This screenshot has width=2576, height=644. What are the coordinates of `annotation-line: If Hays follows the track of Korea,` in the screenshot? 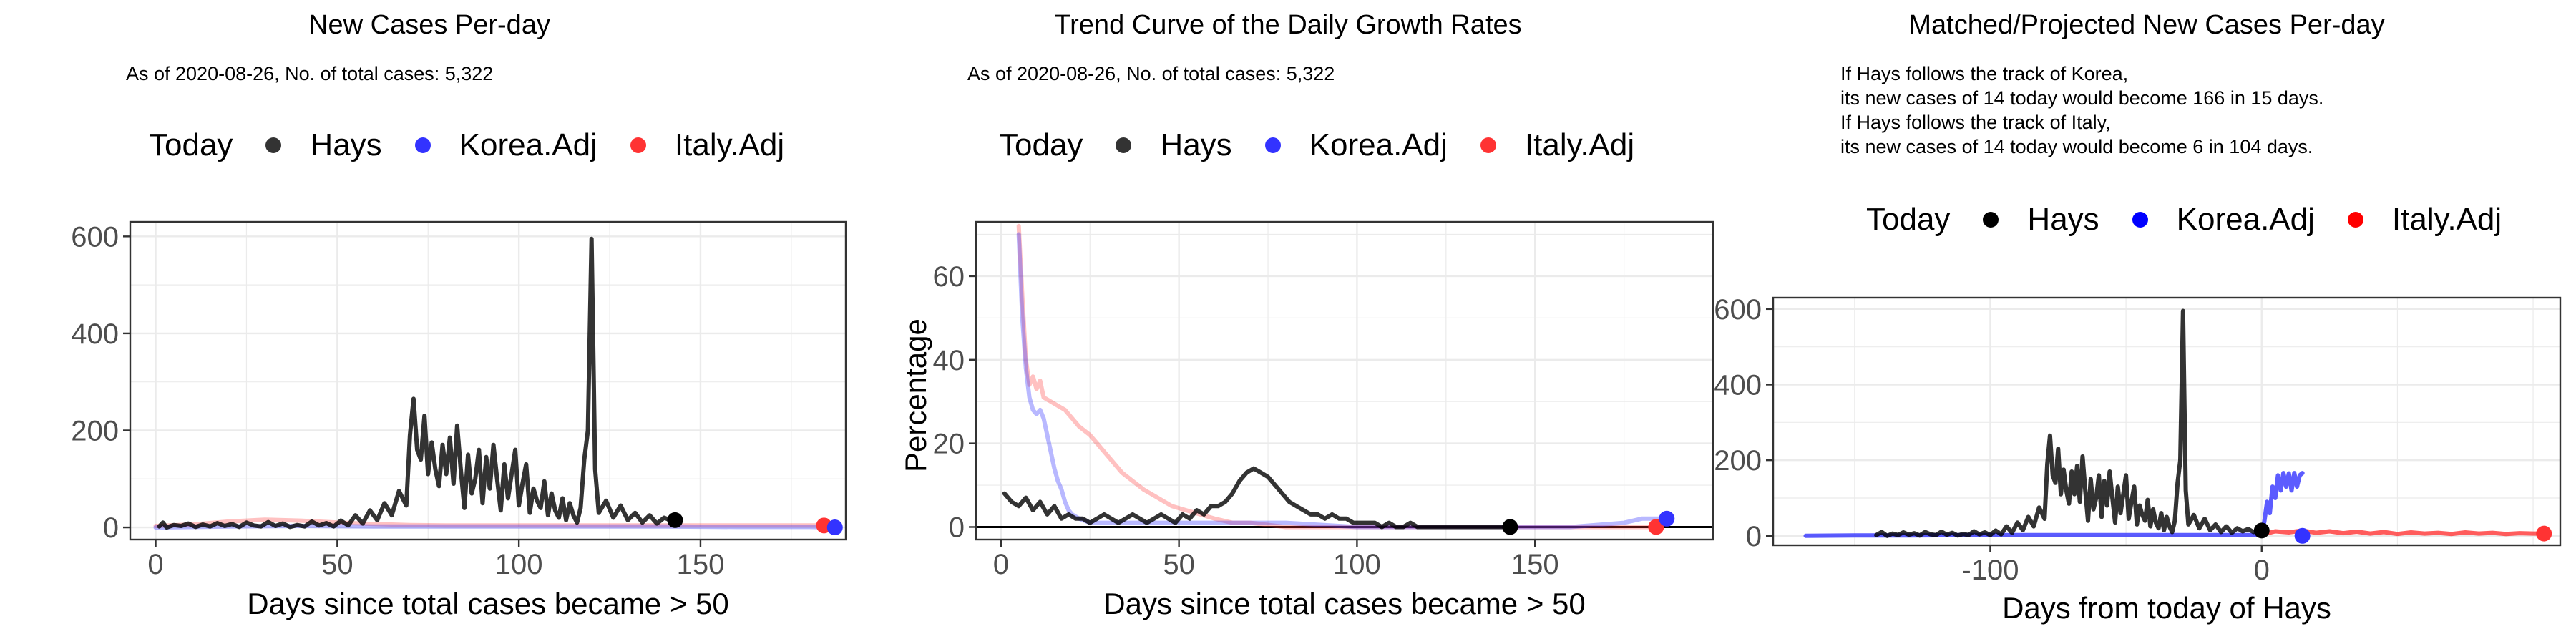 It's located at (1984, 73).